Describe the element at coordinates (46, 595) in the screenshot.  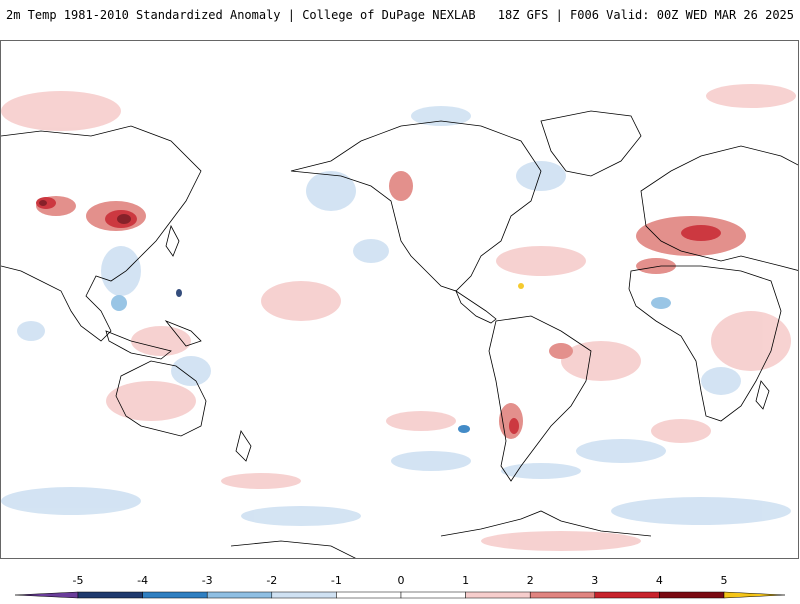
I see `colorbar-arrow-low` at that location.